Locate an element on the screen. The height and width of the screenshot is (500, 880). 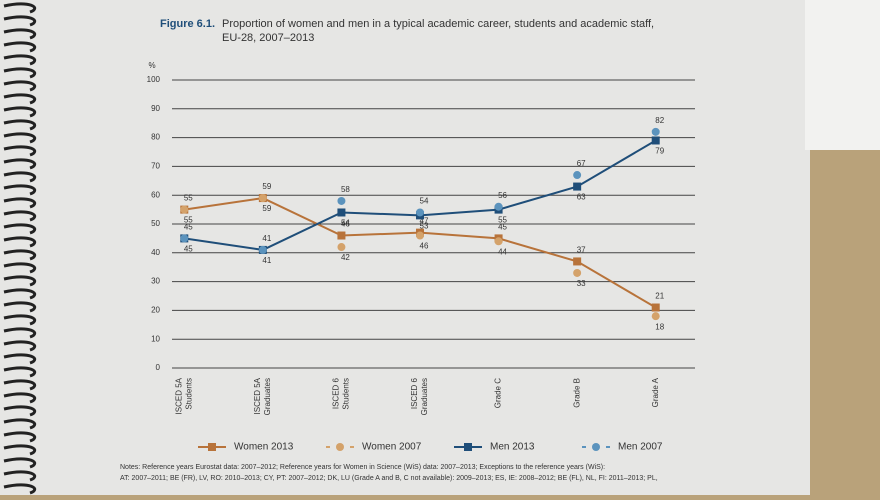
y-tick-label: 10 is located at coordinates (155, 338).